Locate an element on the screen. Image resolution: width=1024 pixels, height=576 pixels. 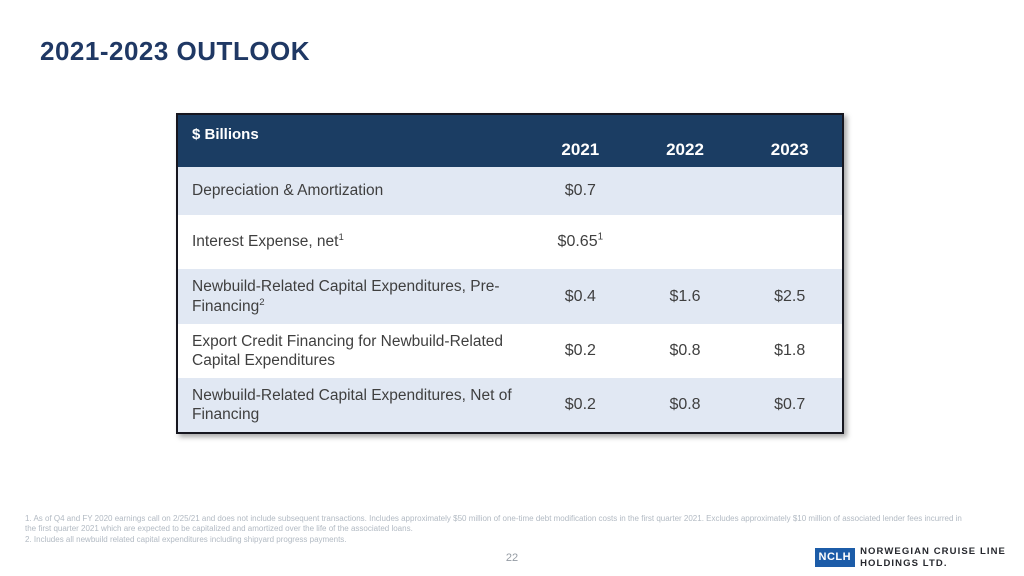
row-label: Interest Expense, net1 is located at coordinates (353, 241).